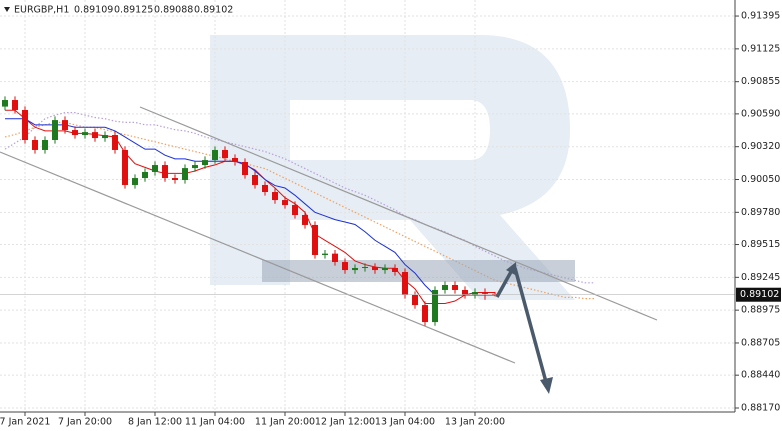  What do you see at coordinates (760, 277) in the screenshot?
I see `y-tick-label: 0.89245` at bounding box center [760, 277].